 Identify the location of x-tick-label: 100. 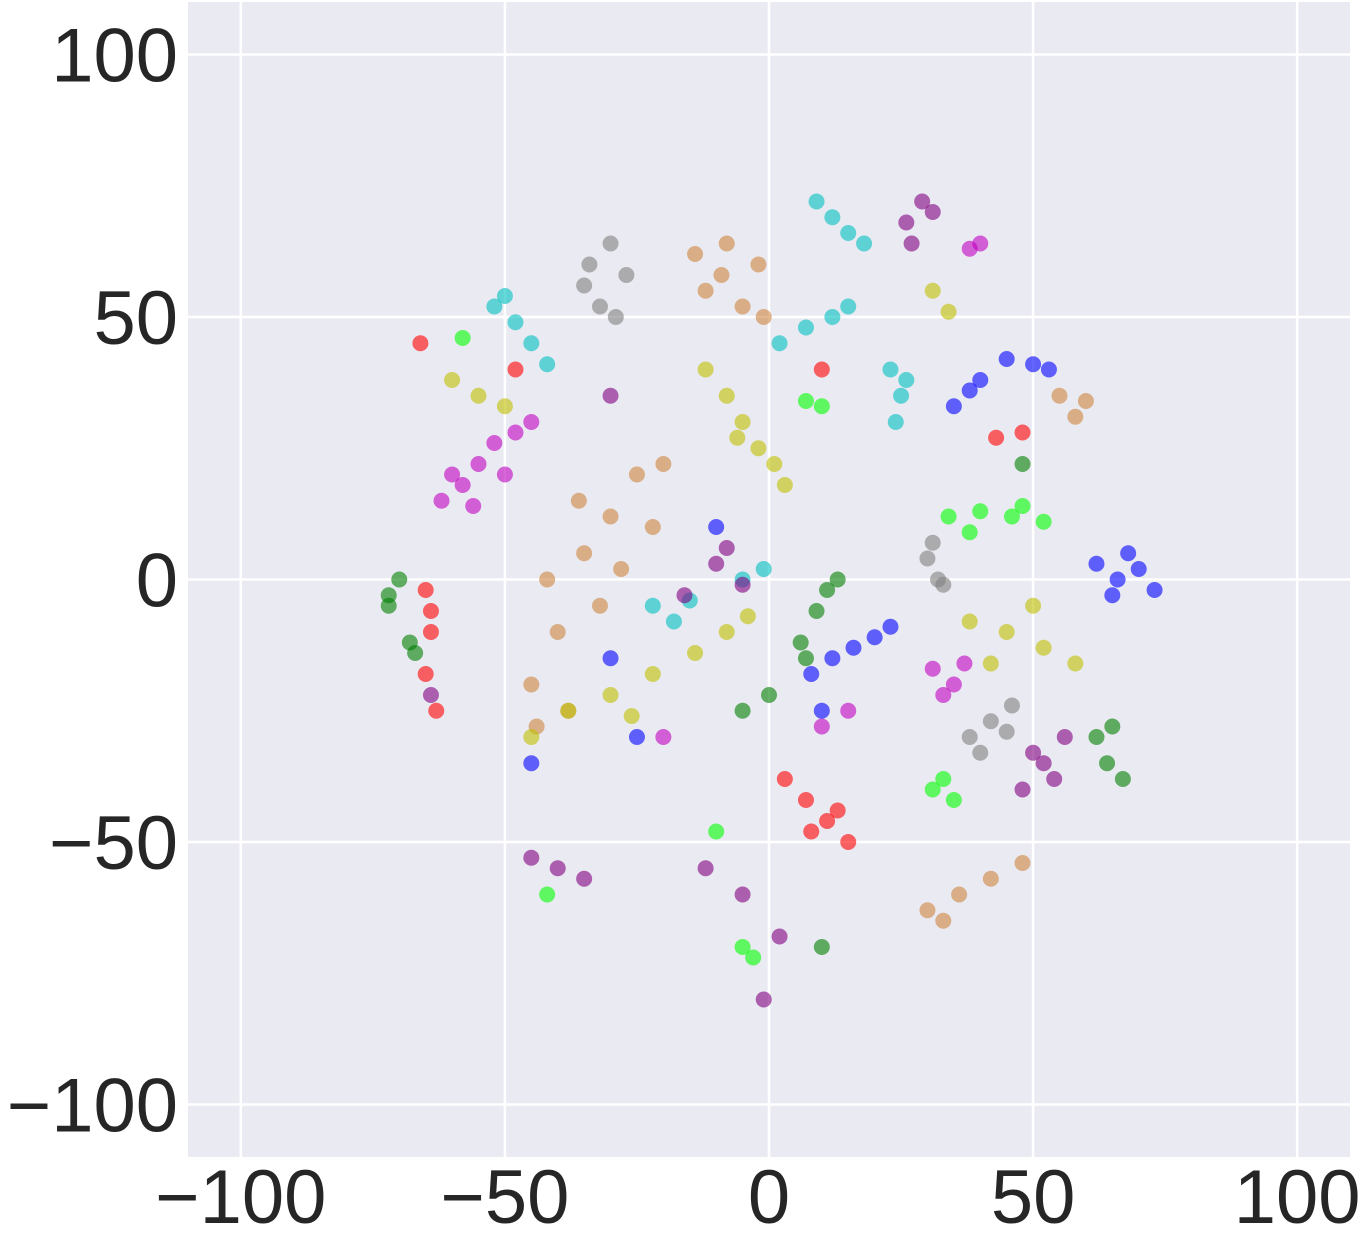
(1297, 1193).